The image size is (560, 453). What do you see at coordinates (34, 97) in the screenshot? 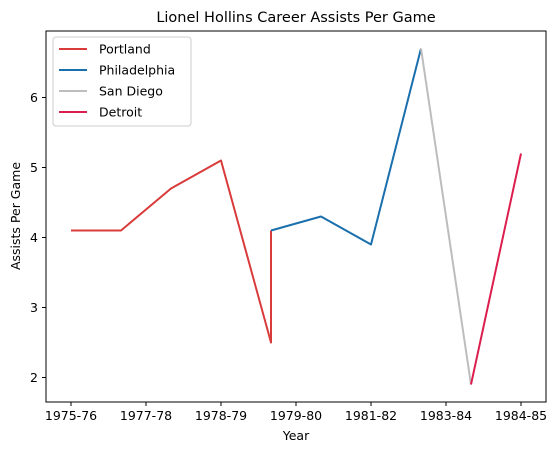
I see `y-tick-label: 6` at bounding box center [34, 97].